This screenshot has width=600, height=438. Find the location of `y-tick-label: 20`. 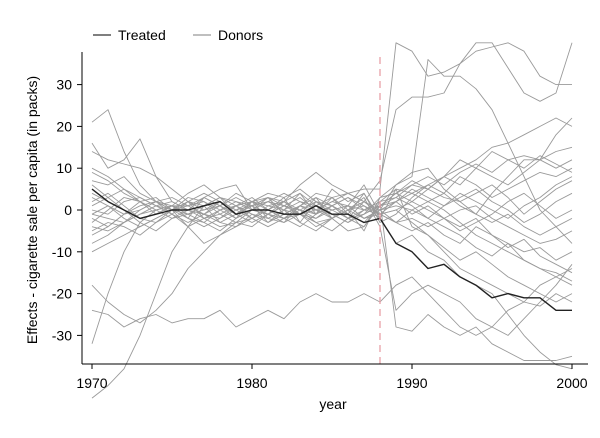

y-tick-label: 20 is located at coordinates (64, 126).